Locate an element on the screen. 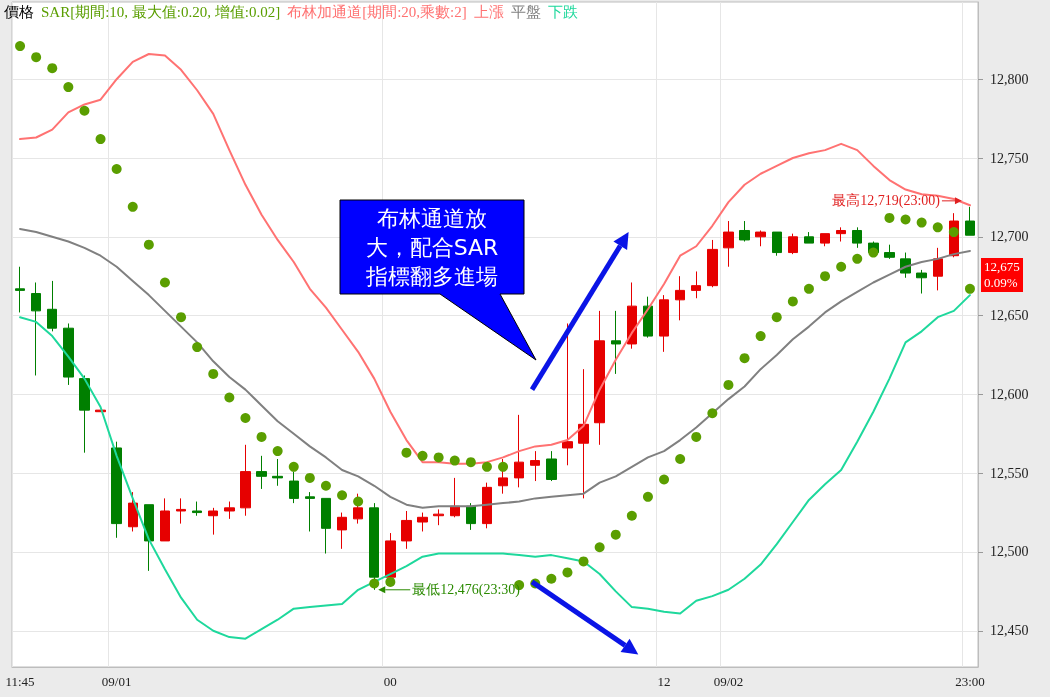 The image size is (1050, 697). text: 上漲 is located at coordinates (488, 12).